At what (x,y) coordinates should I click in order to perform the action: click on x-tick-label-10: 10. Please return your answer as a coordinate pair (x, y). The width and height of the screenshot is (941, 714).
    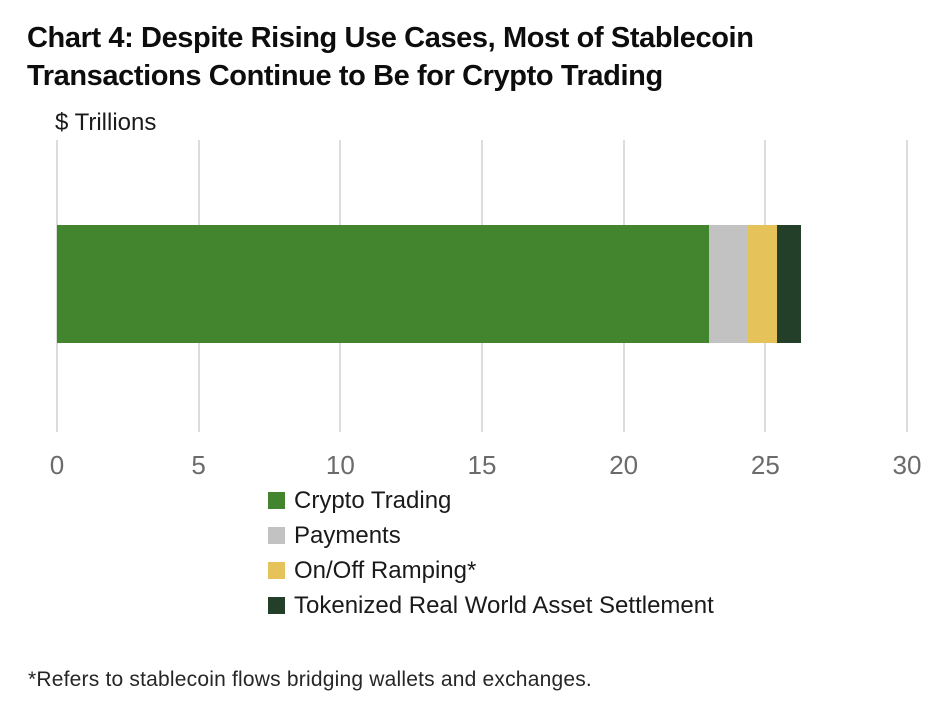
    Looking at the image, I should click on (340, 465).